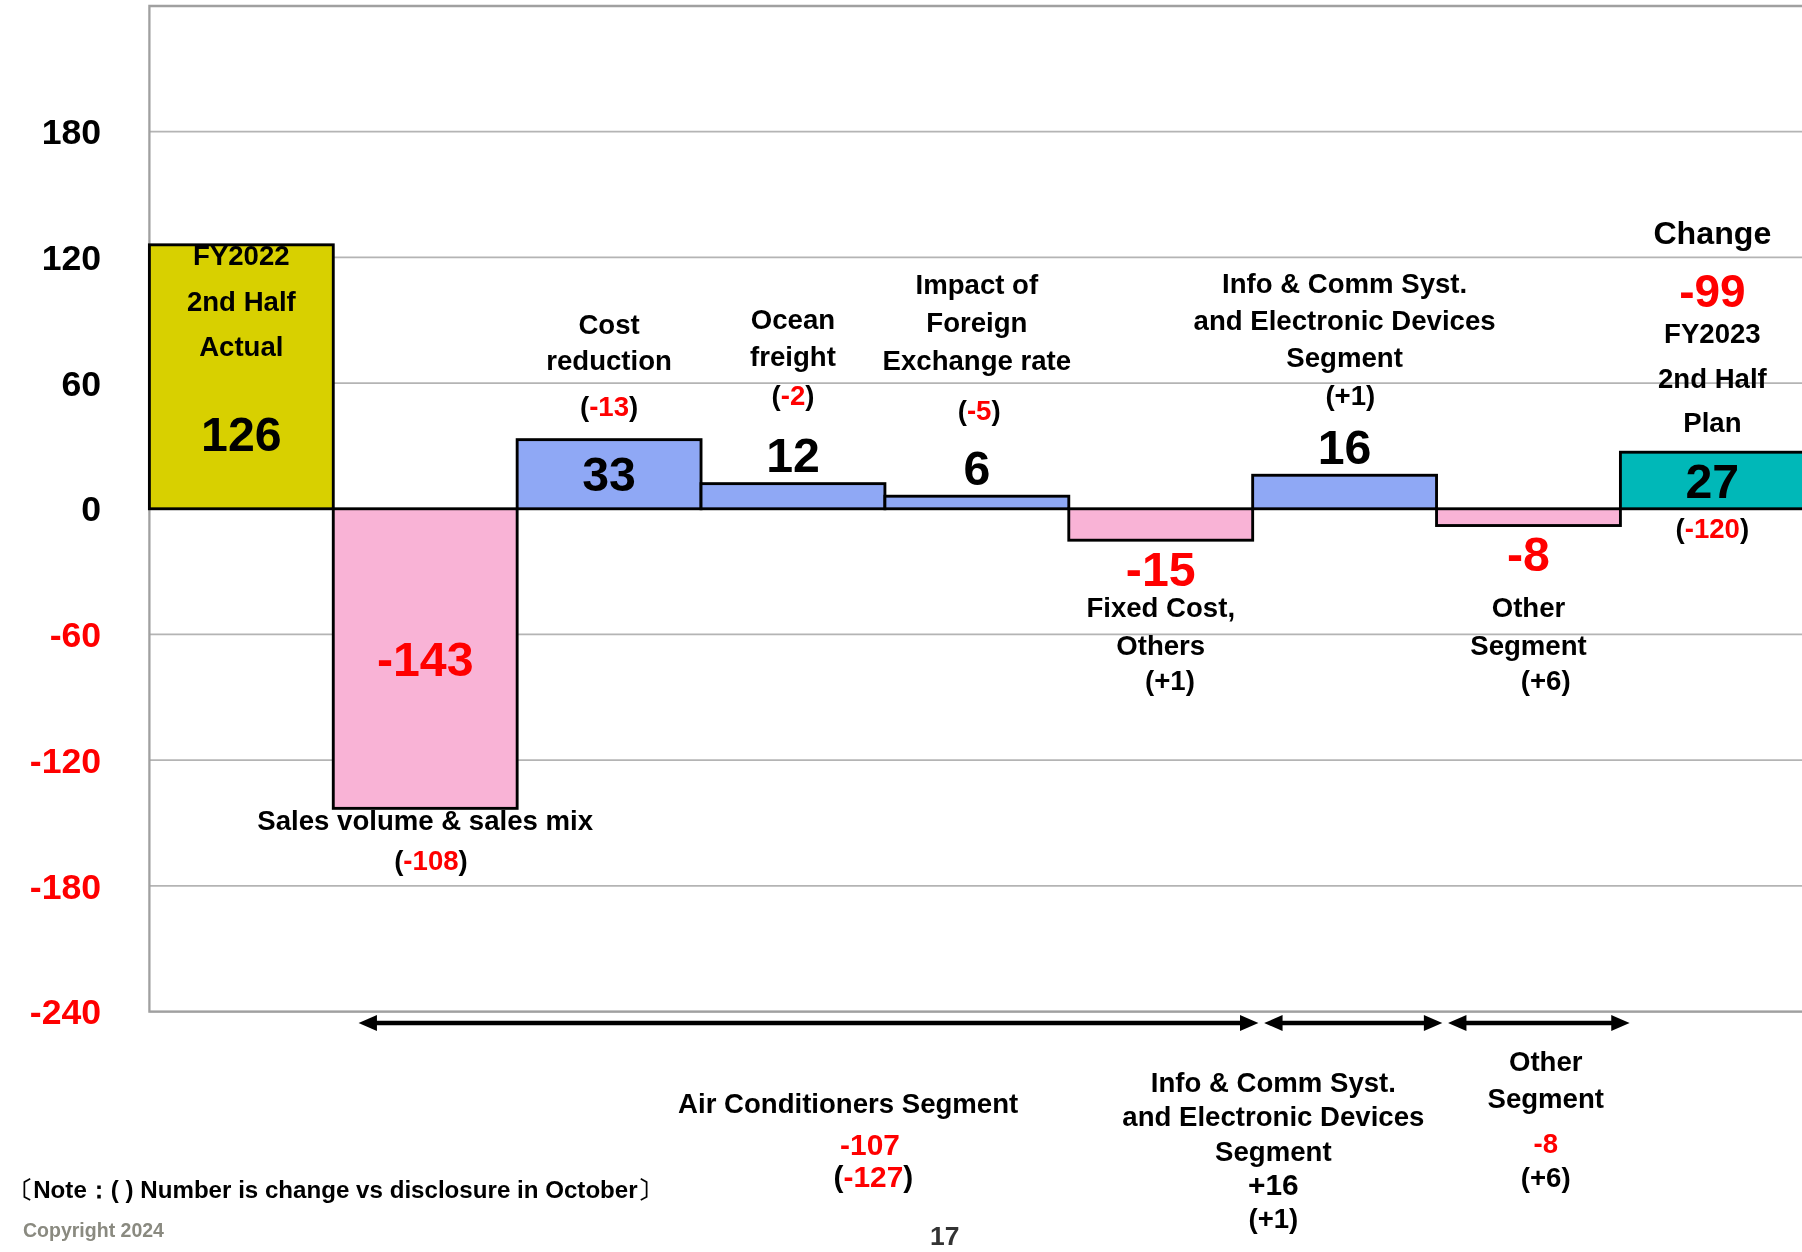 The width and height of the screenshot is (1802, 1252). I want to click on y-tick-label: 0, so click(91, 509).